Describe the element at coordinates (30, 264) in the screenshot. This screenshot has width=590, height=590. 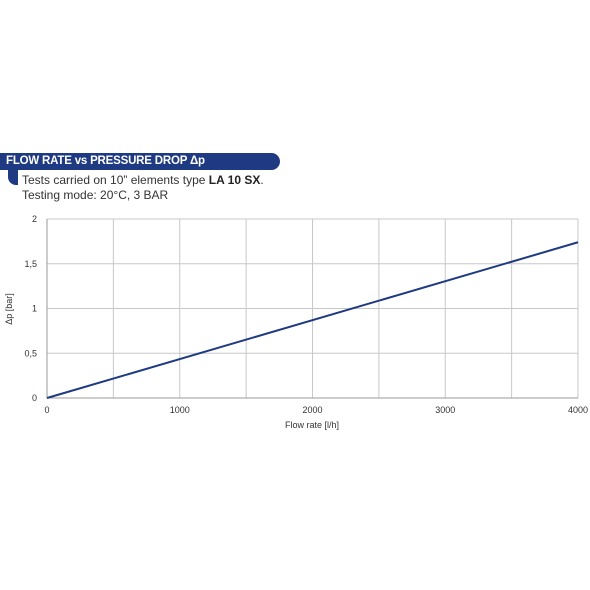
I see `y-tick-label: 1,5` at that location.